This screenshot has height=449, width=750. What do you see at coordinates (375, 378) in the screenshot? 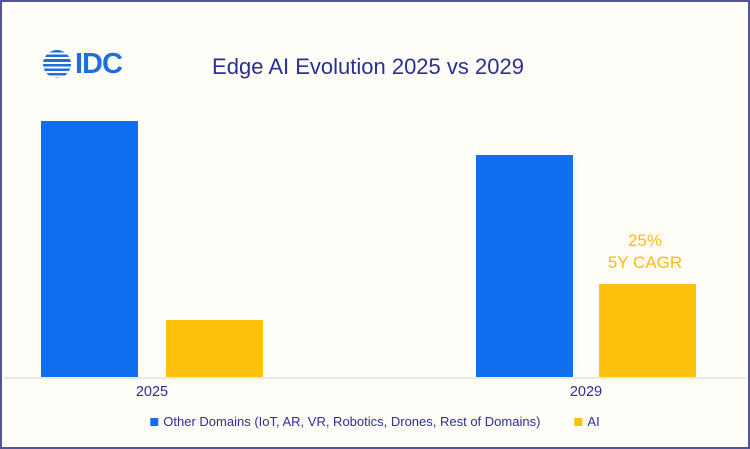
I see `x-axis-line` at bounding box center [375, 378].